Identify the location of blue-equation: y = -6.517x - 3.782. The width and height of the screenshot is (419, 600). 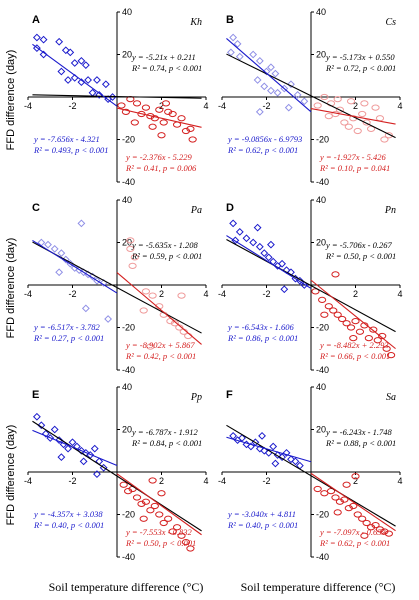
(66, 327).